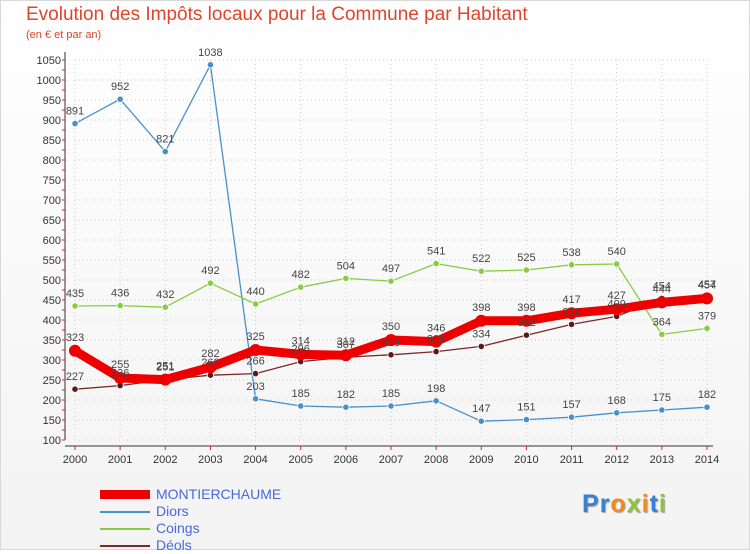 The width and height of the screenshot is (750, 554). Describe the element at coordinates (52, 321) in the screenshot. I see `y-tick-label: 400` at that location.